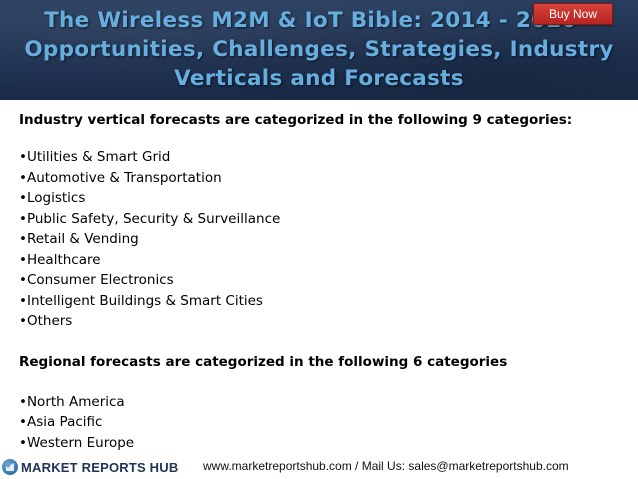  What do you see at coordinates (72, 401) in the screenshot?
I see `list-item: •North America` at bounding box center [72, 401].